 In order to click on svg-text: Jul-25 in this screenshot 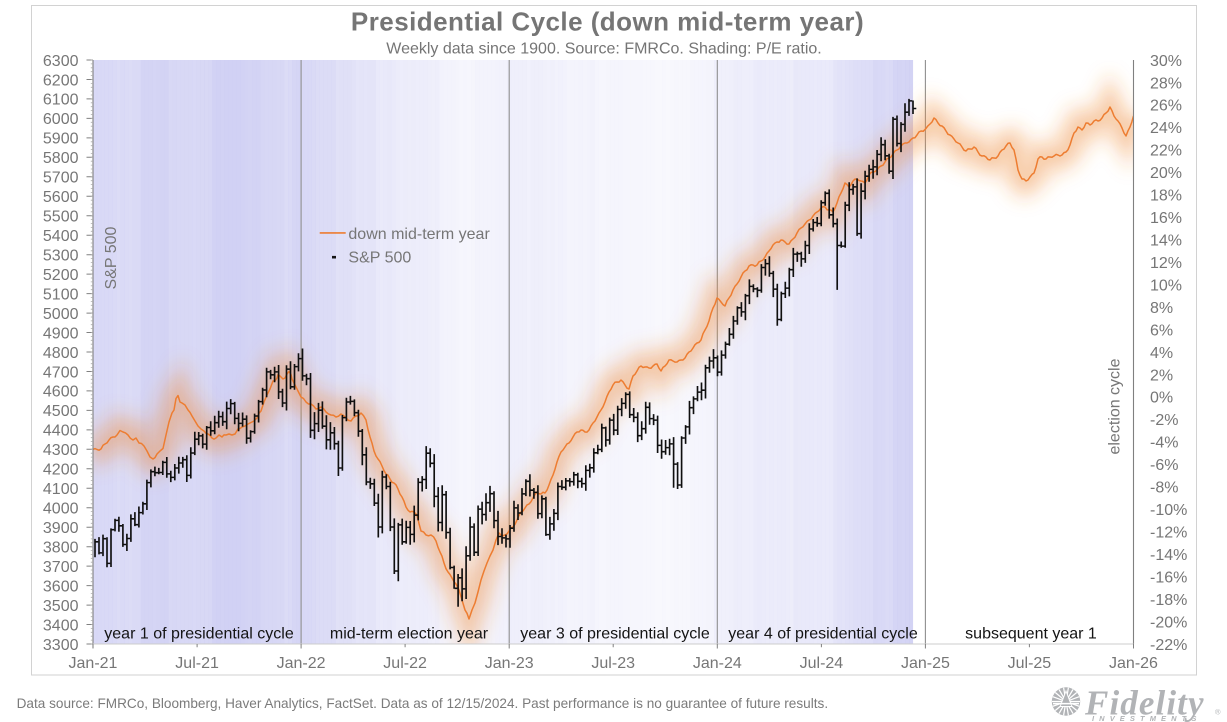, I will do `click(1030, 663)`.